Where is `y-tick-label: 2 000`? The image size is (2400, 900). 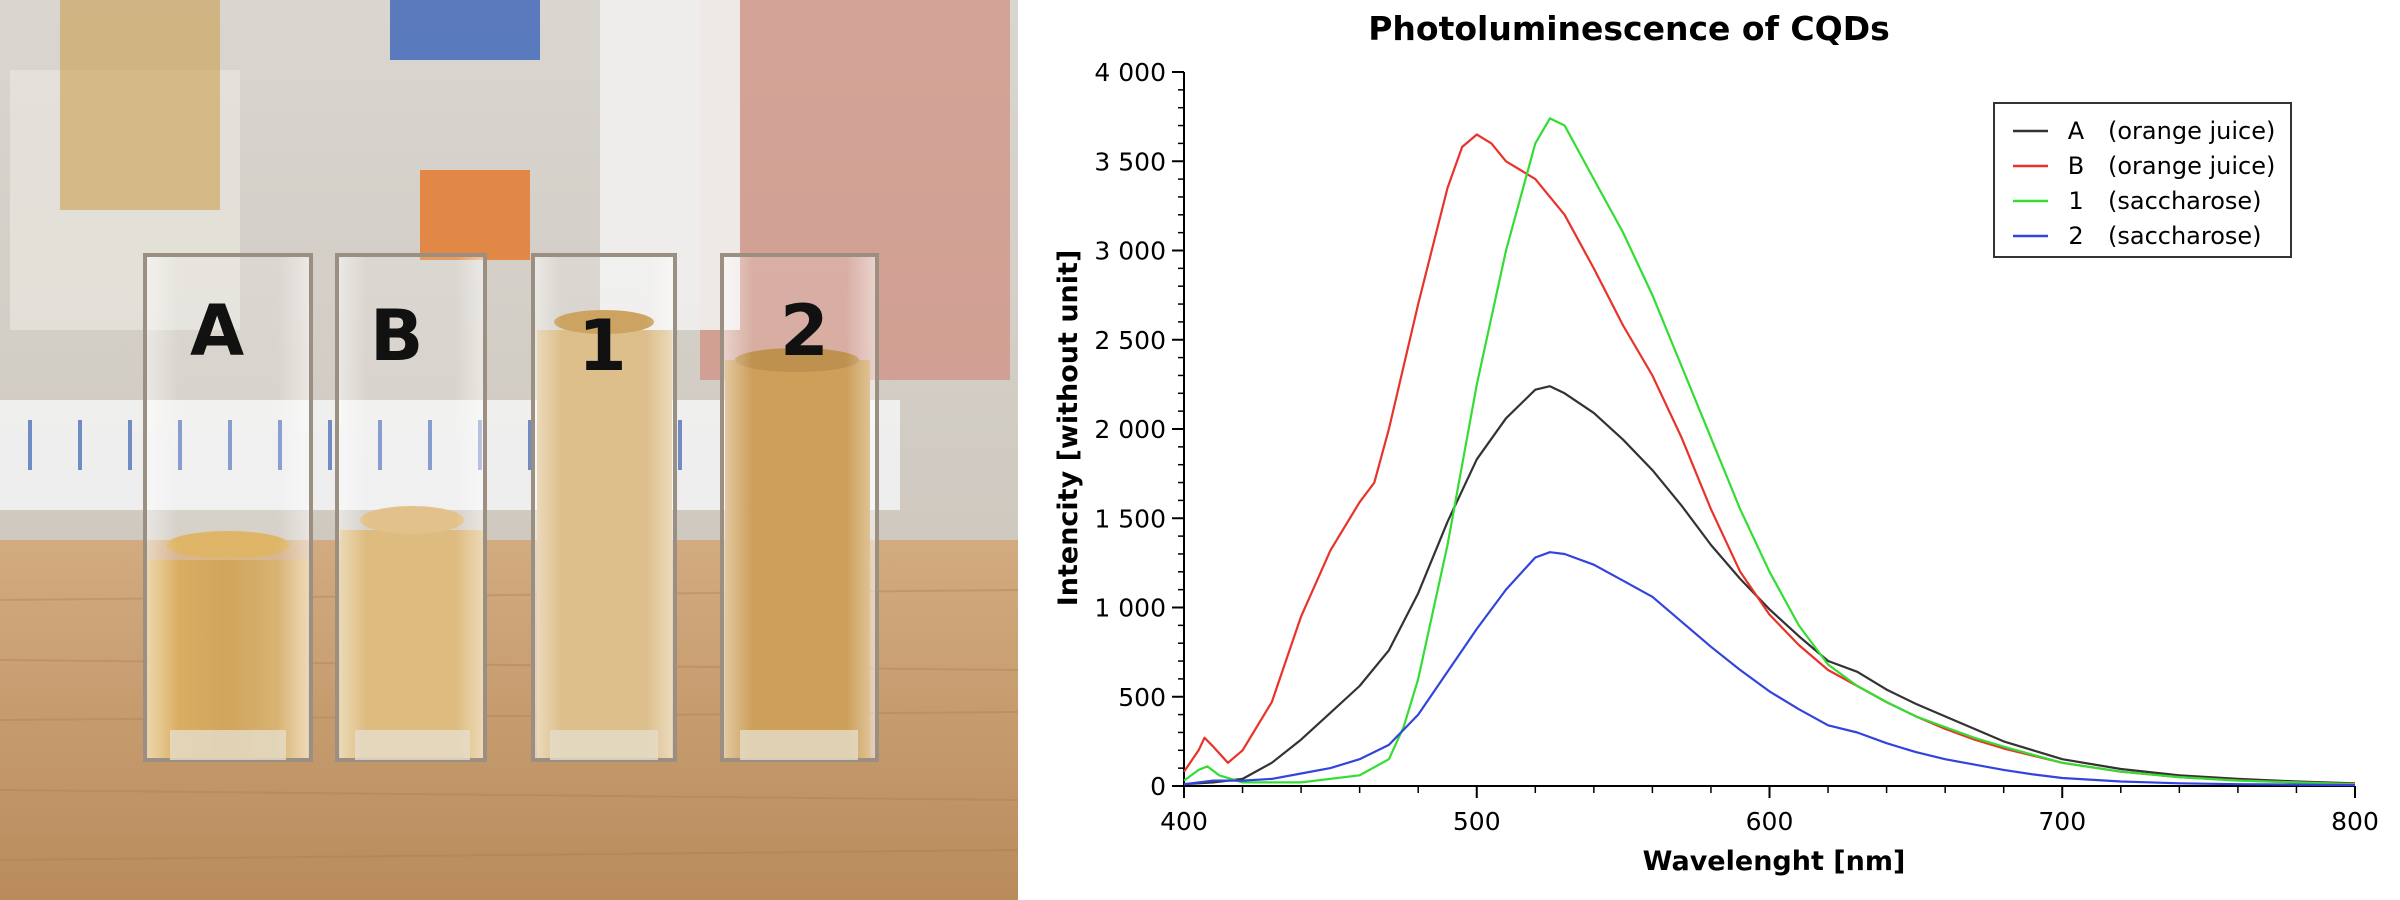
y-tick-label: 2 000 is located at coordinates (1130, 429).